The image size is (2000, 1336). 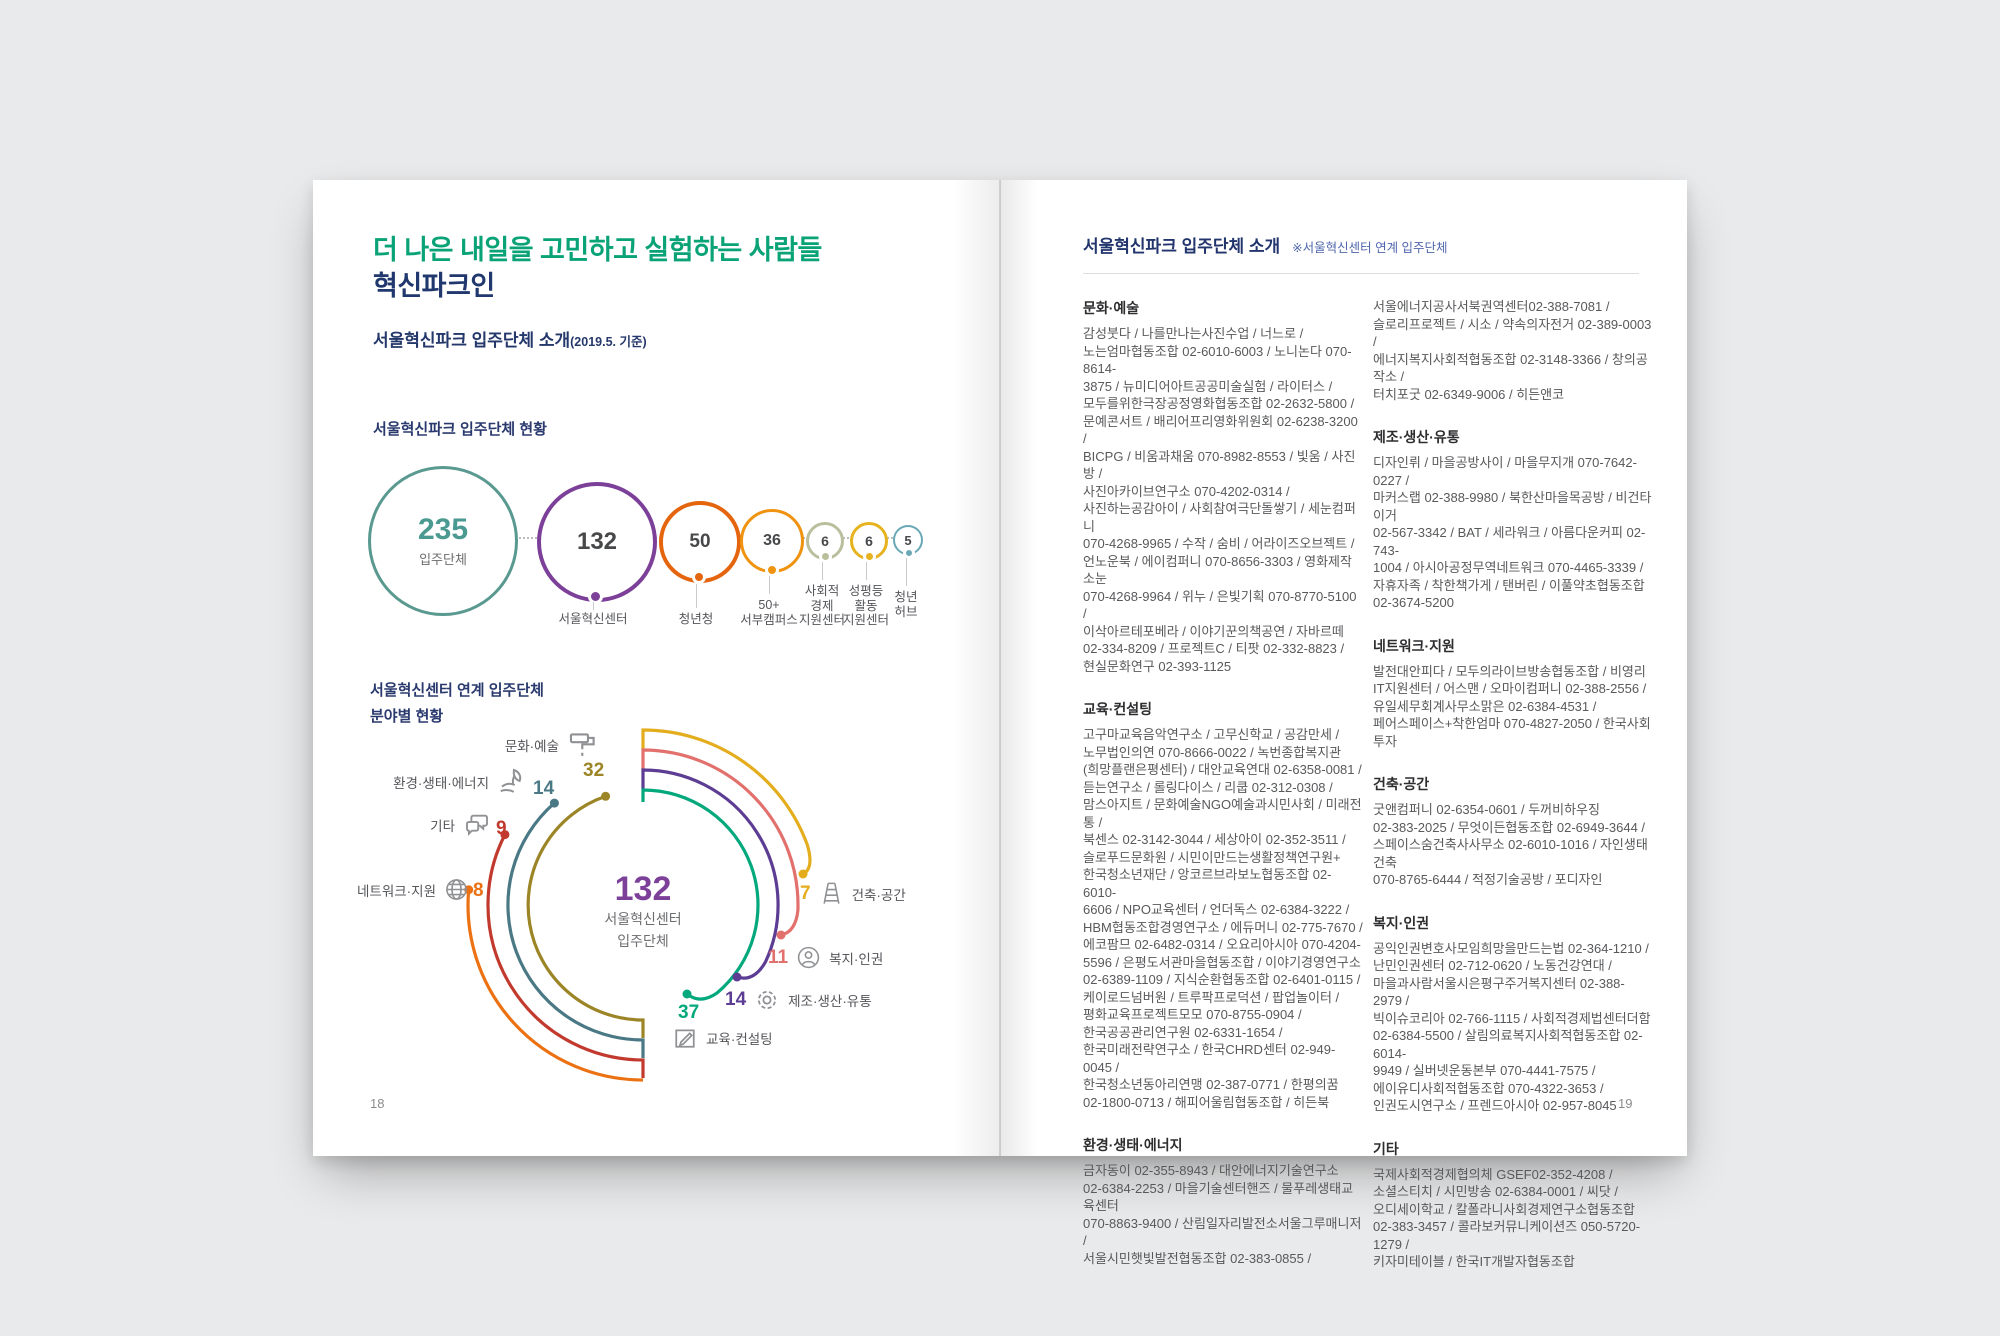 What do you see at coordinates (769, 612) in the screenshot?
I see `circle-label: 50+ 서부캠퍼스` at bounding box center [769, 612].